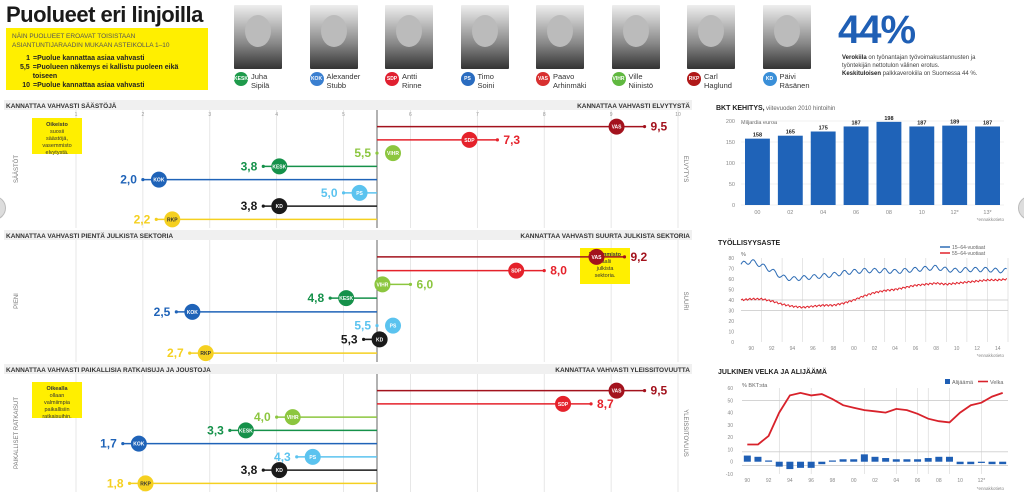  Describe the element at coordinates (685, 433) in the screenshot. I see `right-axis-label: YLEISSITOVUUS` at that location.